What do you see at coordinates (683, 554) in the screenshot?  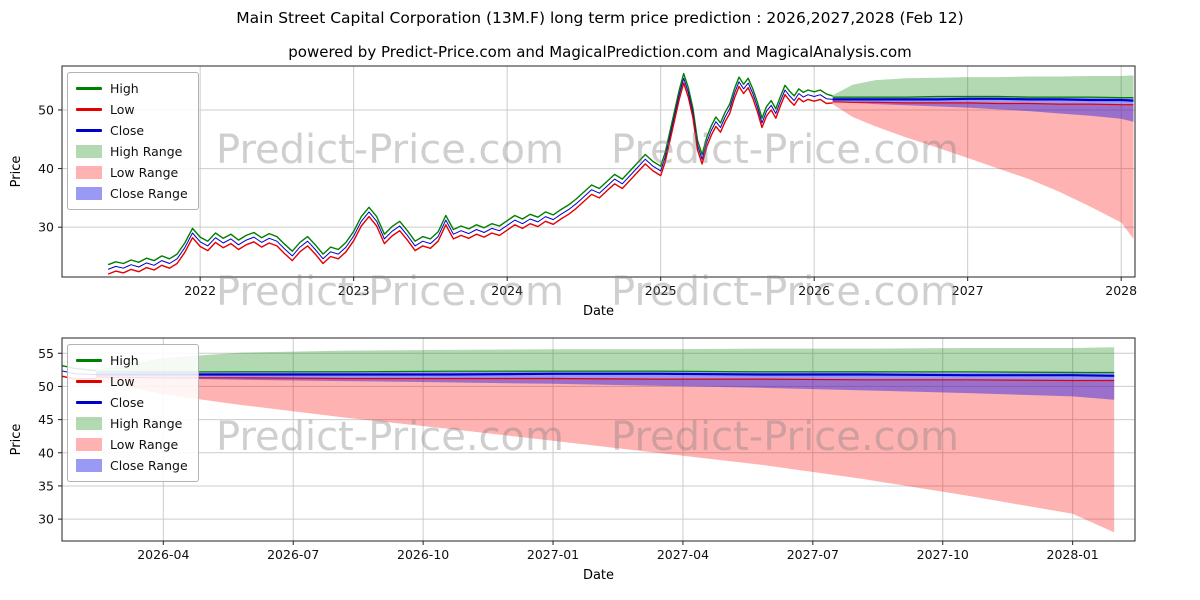 I see `x-tick-label: 2027-04` at bounding box center [683, 554].